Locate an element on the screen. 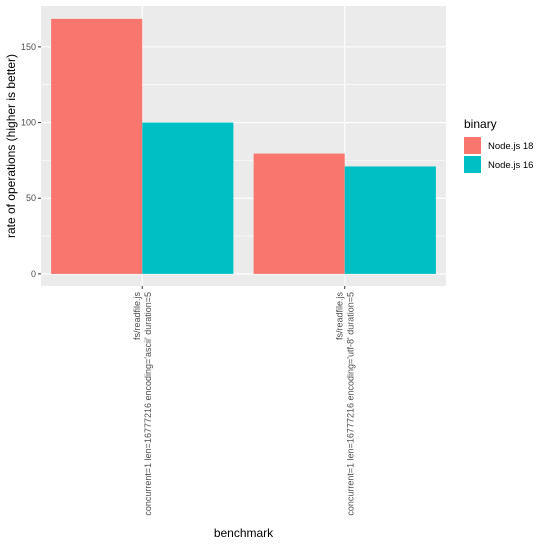  y-axis-title: rate of operations (higher is better) is located at coordinates (11, 146).